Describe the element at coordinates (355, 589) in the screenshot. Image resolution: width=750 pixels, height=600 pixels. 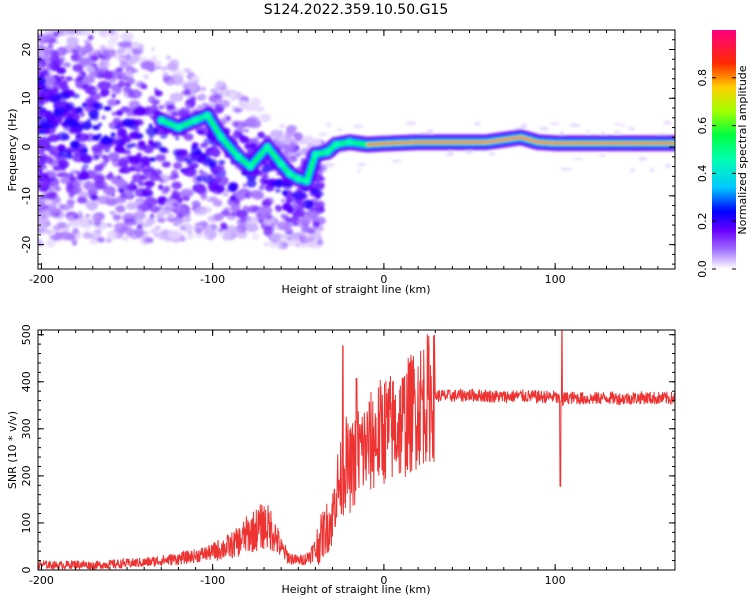
I see `snr-x-axis-label: Height of straight line (km)` at that location.